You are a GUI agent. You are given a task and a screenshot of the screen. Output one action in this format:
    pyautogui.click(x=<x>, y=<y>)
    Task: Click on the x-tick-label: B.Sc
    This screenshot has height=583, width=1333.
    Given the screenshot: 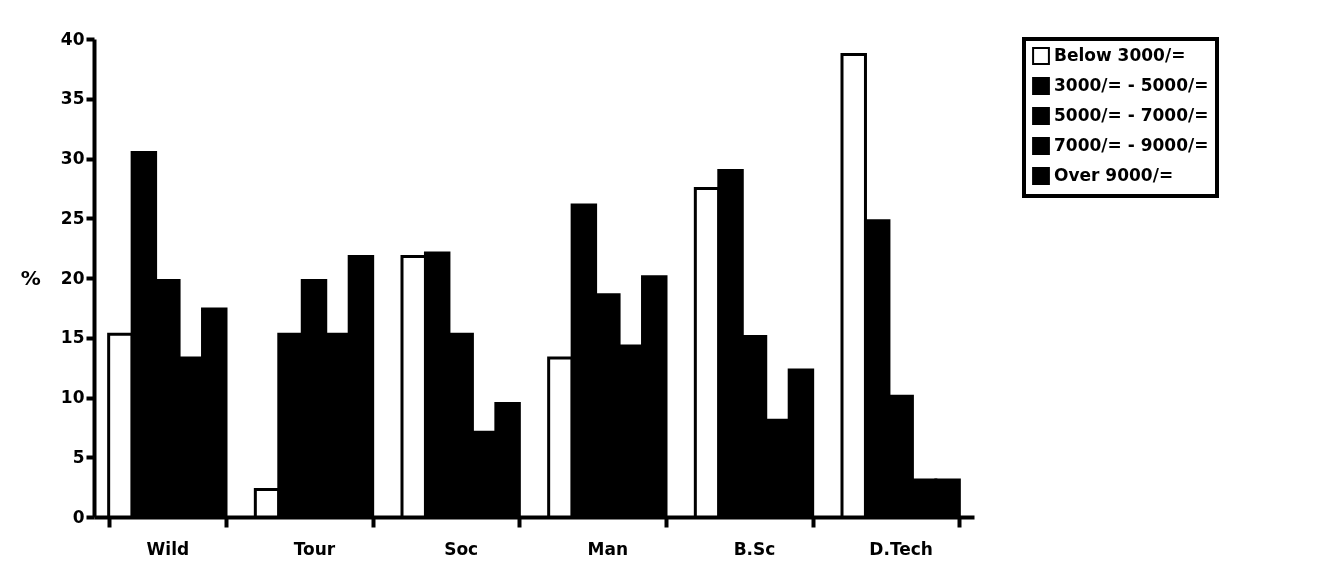 What is the action you would take?
    pyautogui.click(x=754, y=548)
    